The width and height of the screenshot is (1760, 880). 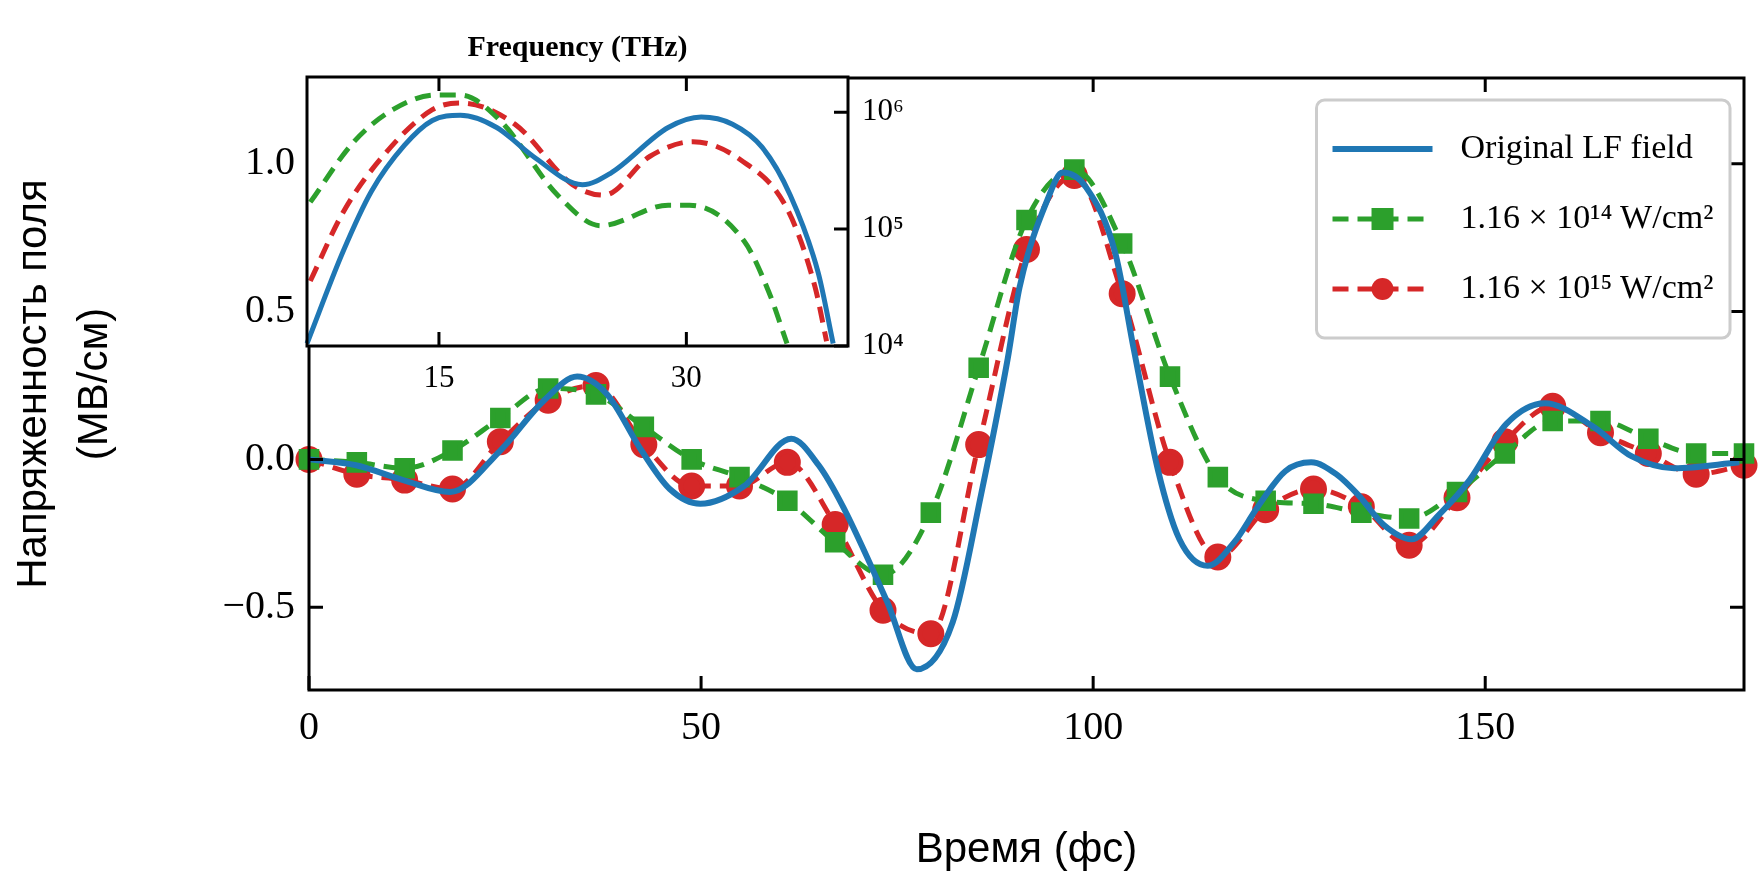 I want to click on y-tick-label: 0.0, so click(x=270, y=456).